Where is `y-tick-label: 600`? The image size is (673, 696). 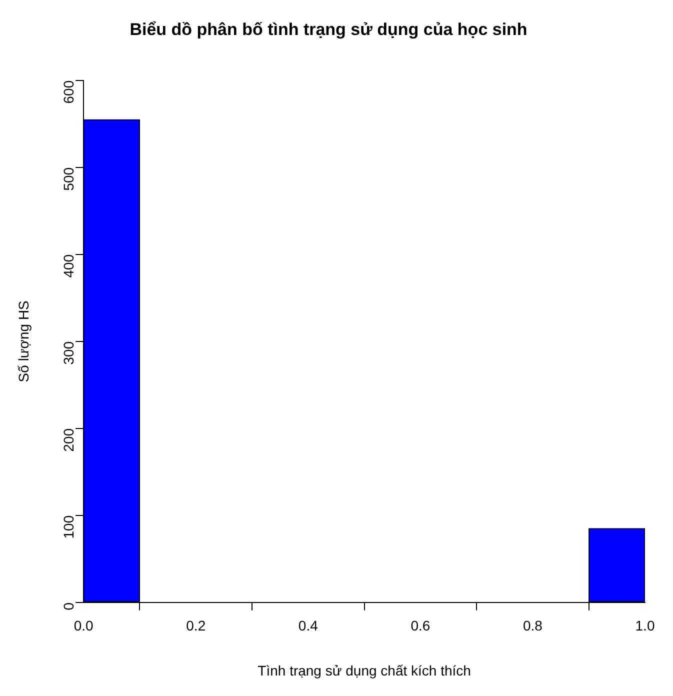
y-tick-label: 600 is located at coordinates (68, 92).